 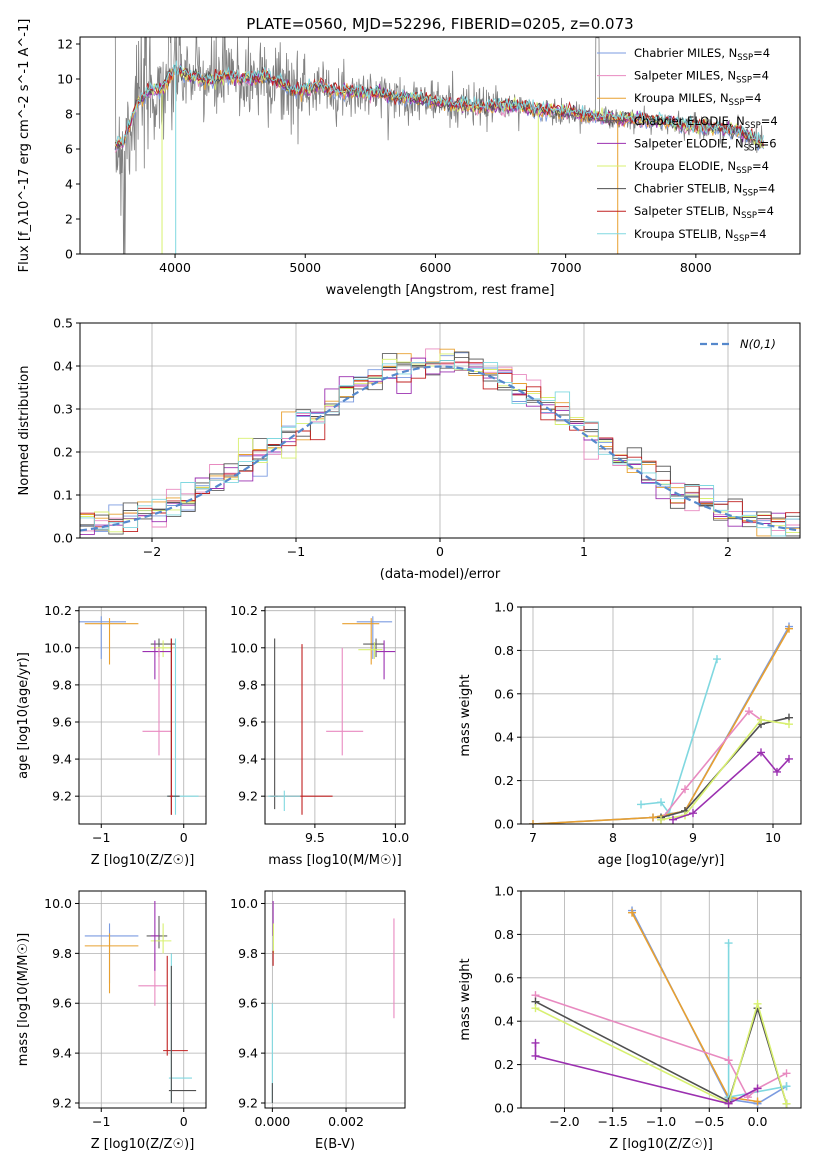 I want to click on legend-main: Salpeter STELIB, N, so click(x=687, y=211).